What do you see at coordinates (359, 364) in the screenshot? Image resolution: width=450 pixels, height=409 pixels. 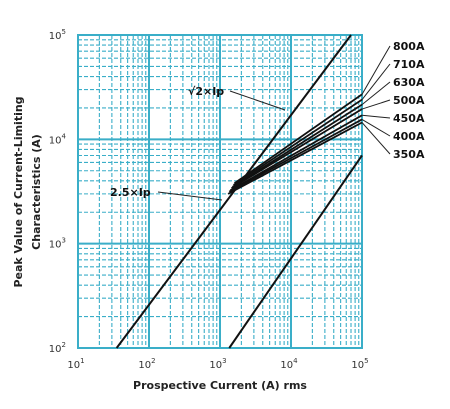 I see `x-tick-label: 10⁵` at bounding box center [359, 364].